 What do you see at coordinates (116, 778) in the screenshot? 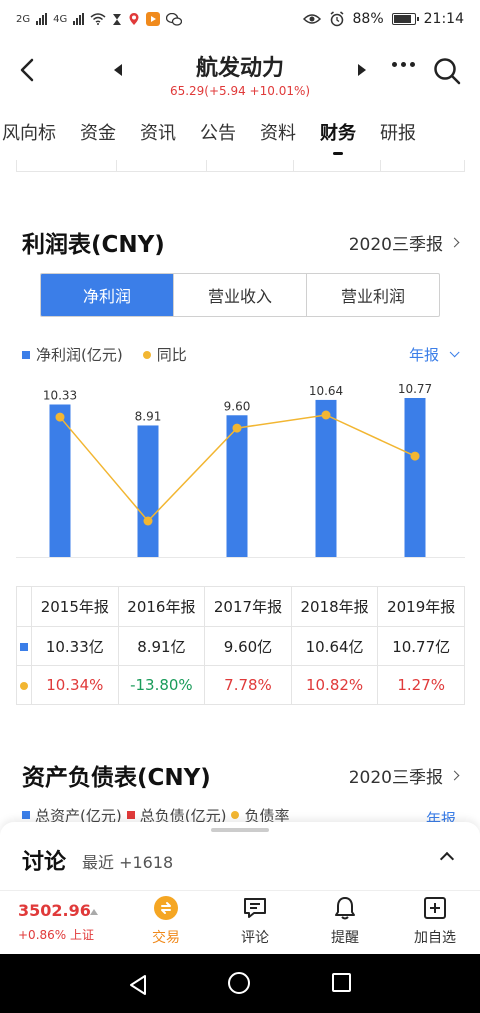
I see `balance-sheet-title: 资产负债表(CNY)` at bounding box center [116, 778].